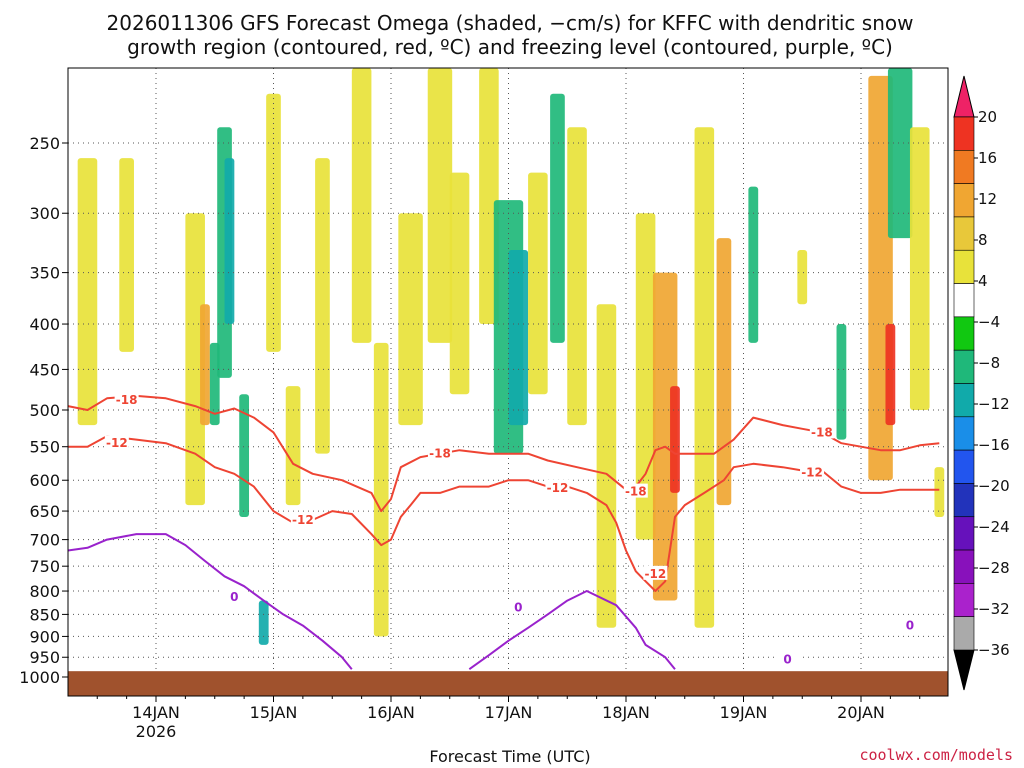 This screenshot has height=768, width=1024. I want to click on colorbar-tick-label: −24, so click(994, 527).